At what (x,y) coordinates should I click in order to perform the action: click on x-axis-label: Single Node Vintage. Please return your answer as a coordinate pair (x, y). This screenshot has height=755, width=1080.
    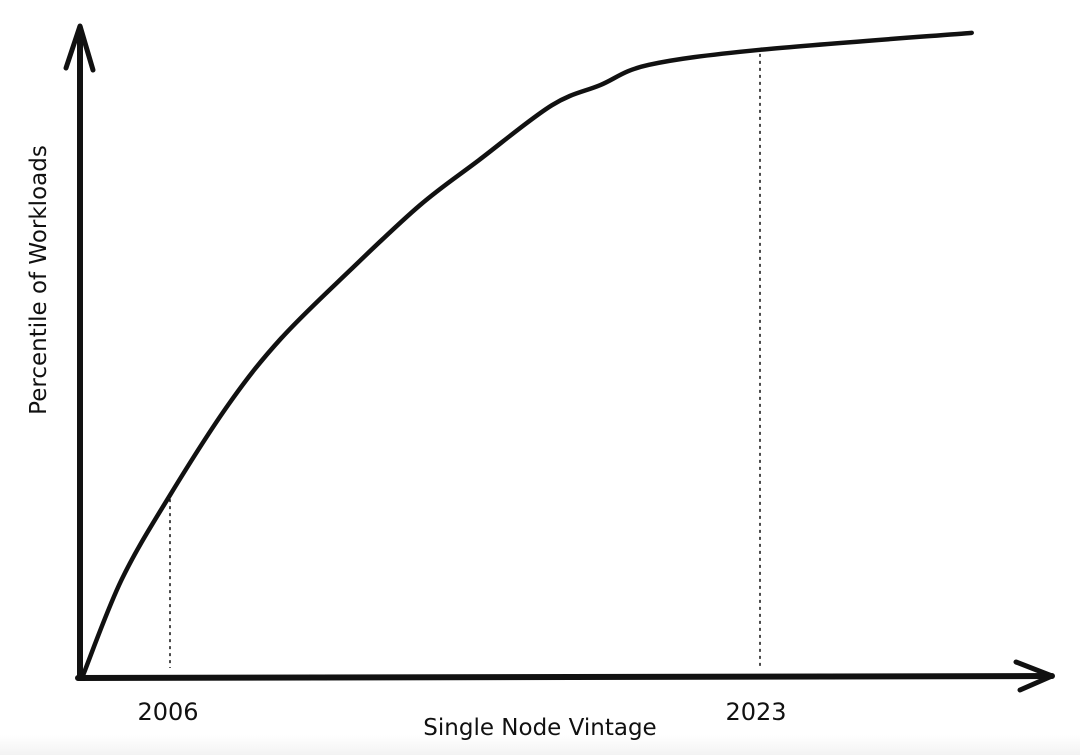
    Looking at the image, I should click on (539, 728).